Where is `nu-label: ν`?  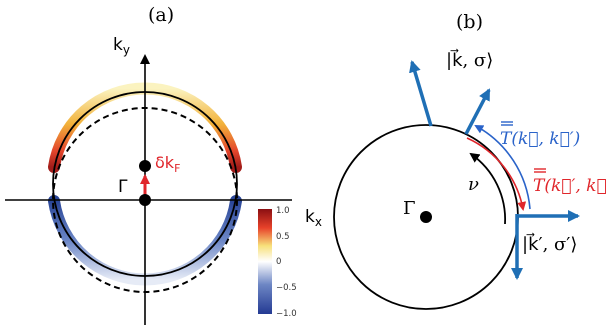
nu-label: ν is located at coordinates (473, 184).